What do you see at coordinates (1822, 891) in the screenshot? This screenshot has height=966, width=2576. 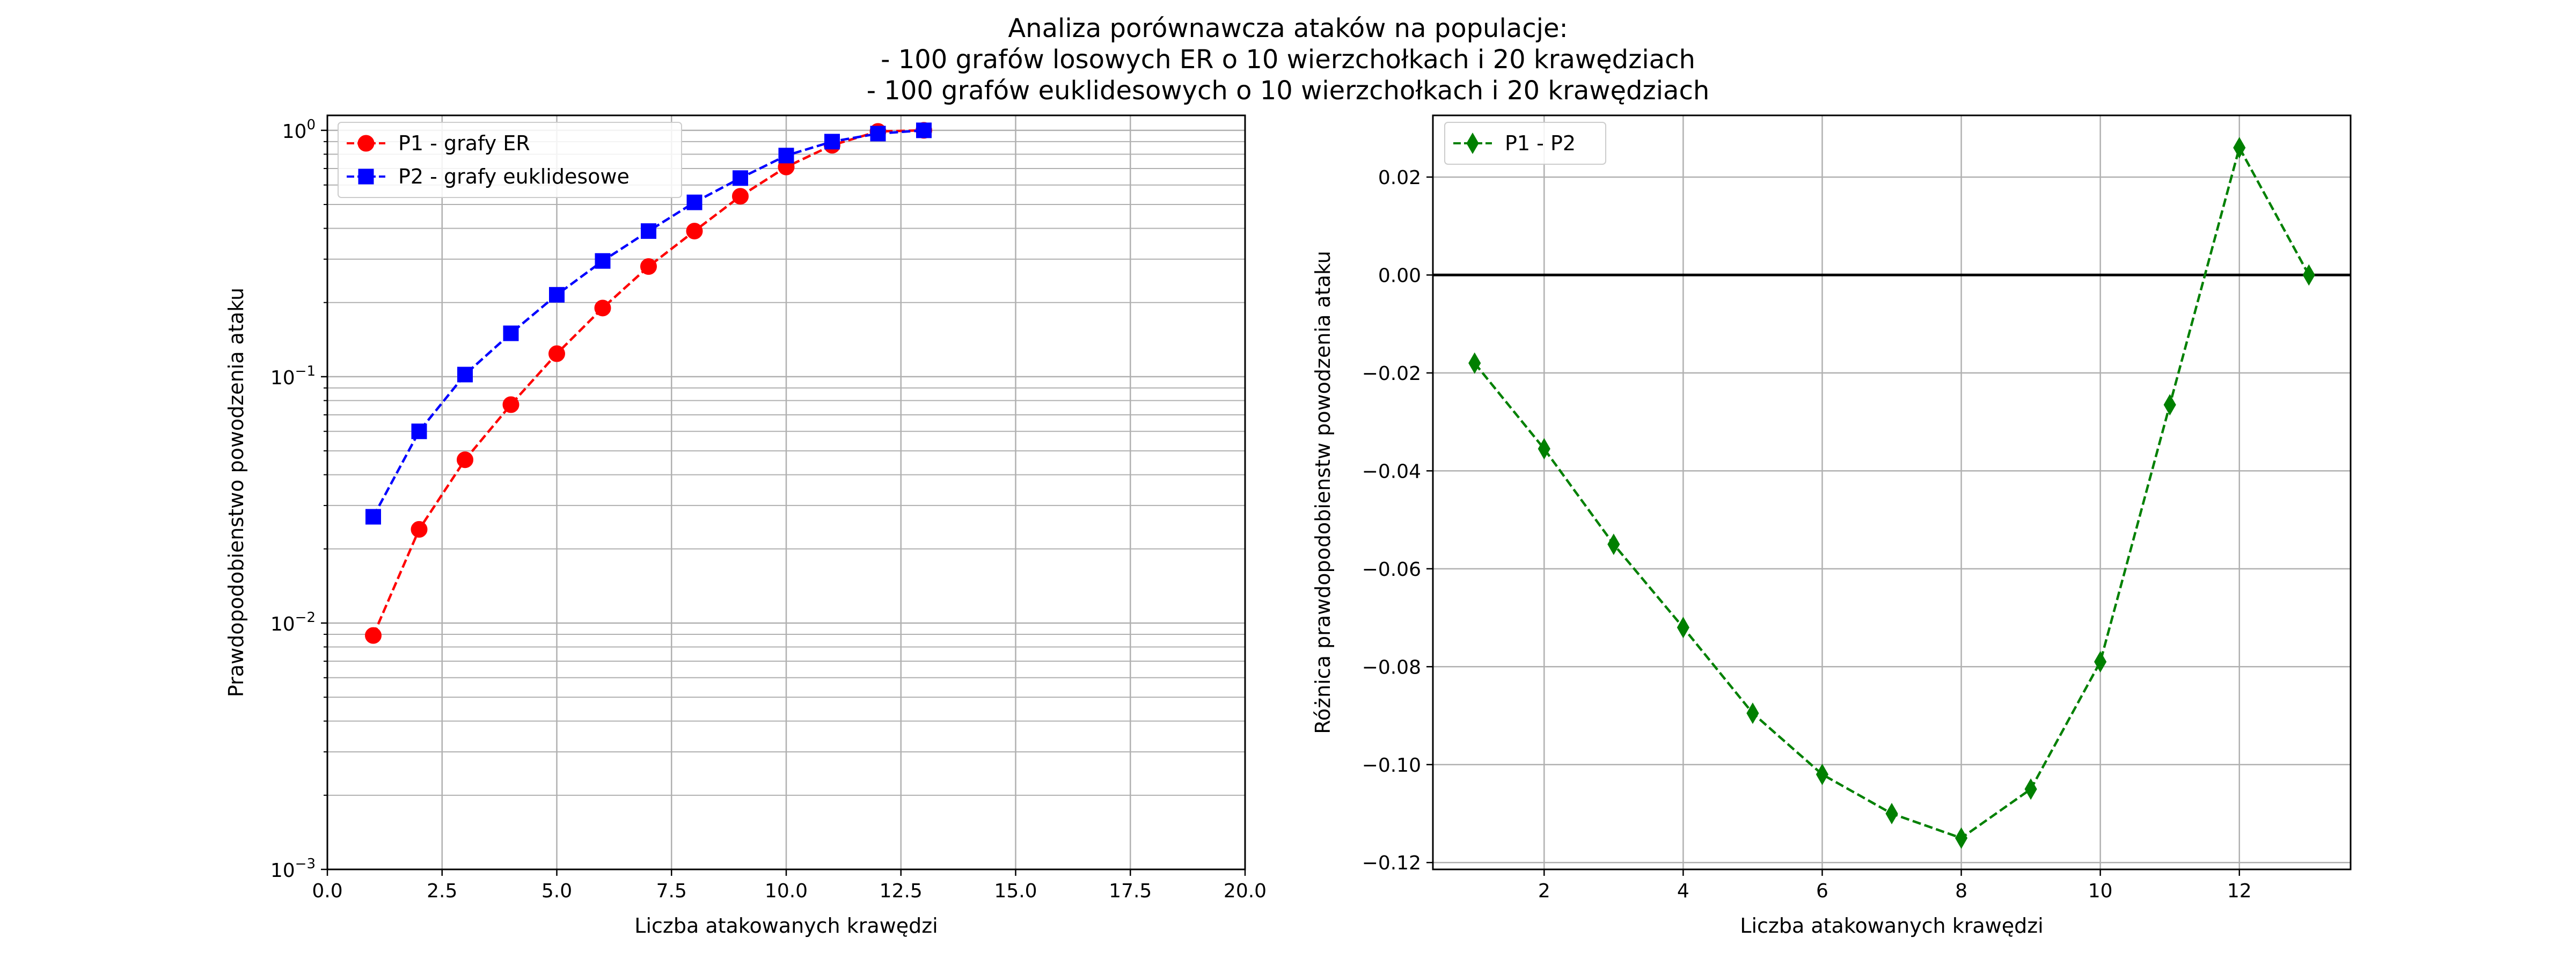 I see `right-x-tick-label: 6` at bounding box center [1822, 891].